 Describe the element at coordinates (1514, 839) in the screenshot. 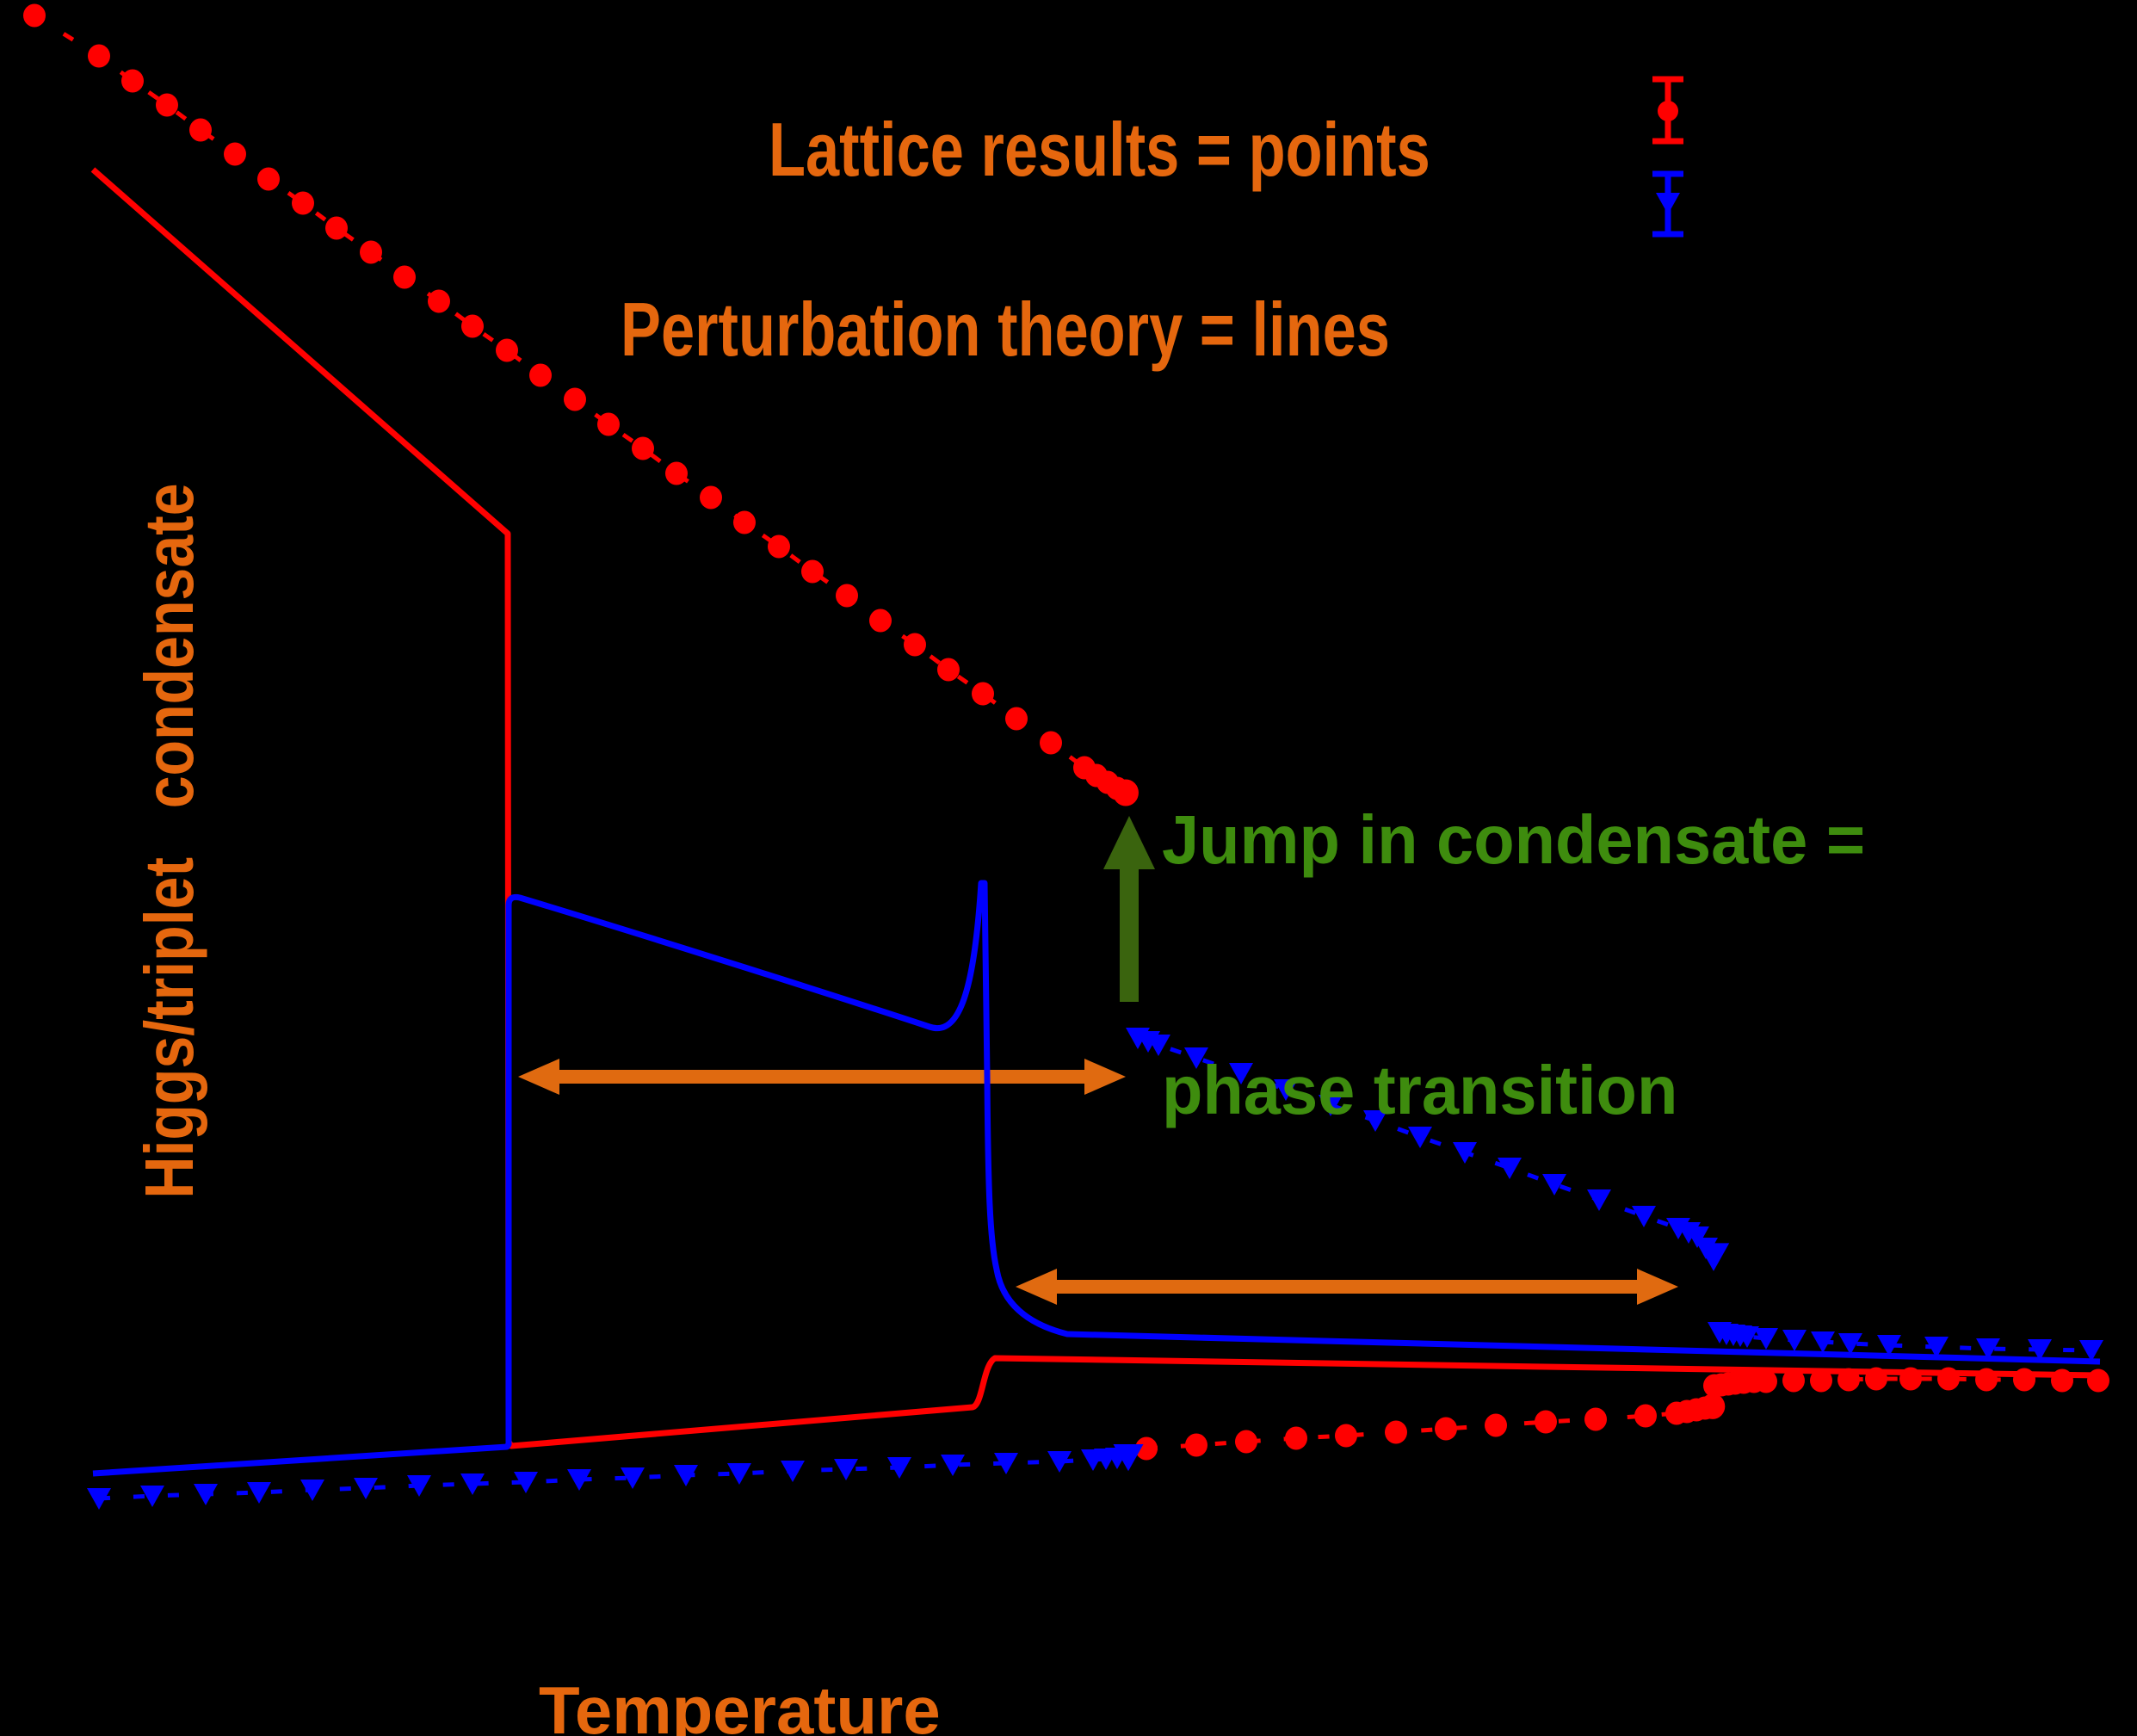

I see `jump-annotation-line1: Jump in condensate =` at that location.